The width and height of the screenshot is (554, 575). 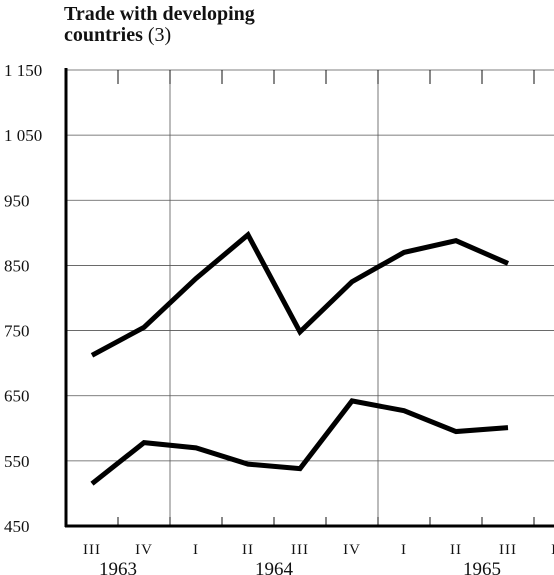 What do you see at coordinates (118, 567) in the screenshot?
I see `year-label: 1963` at bounding box center [118, 567].